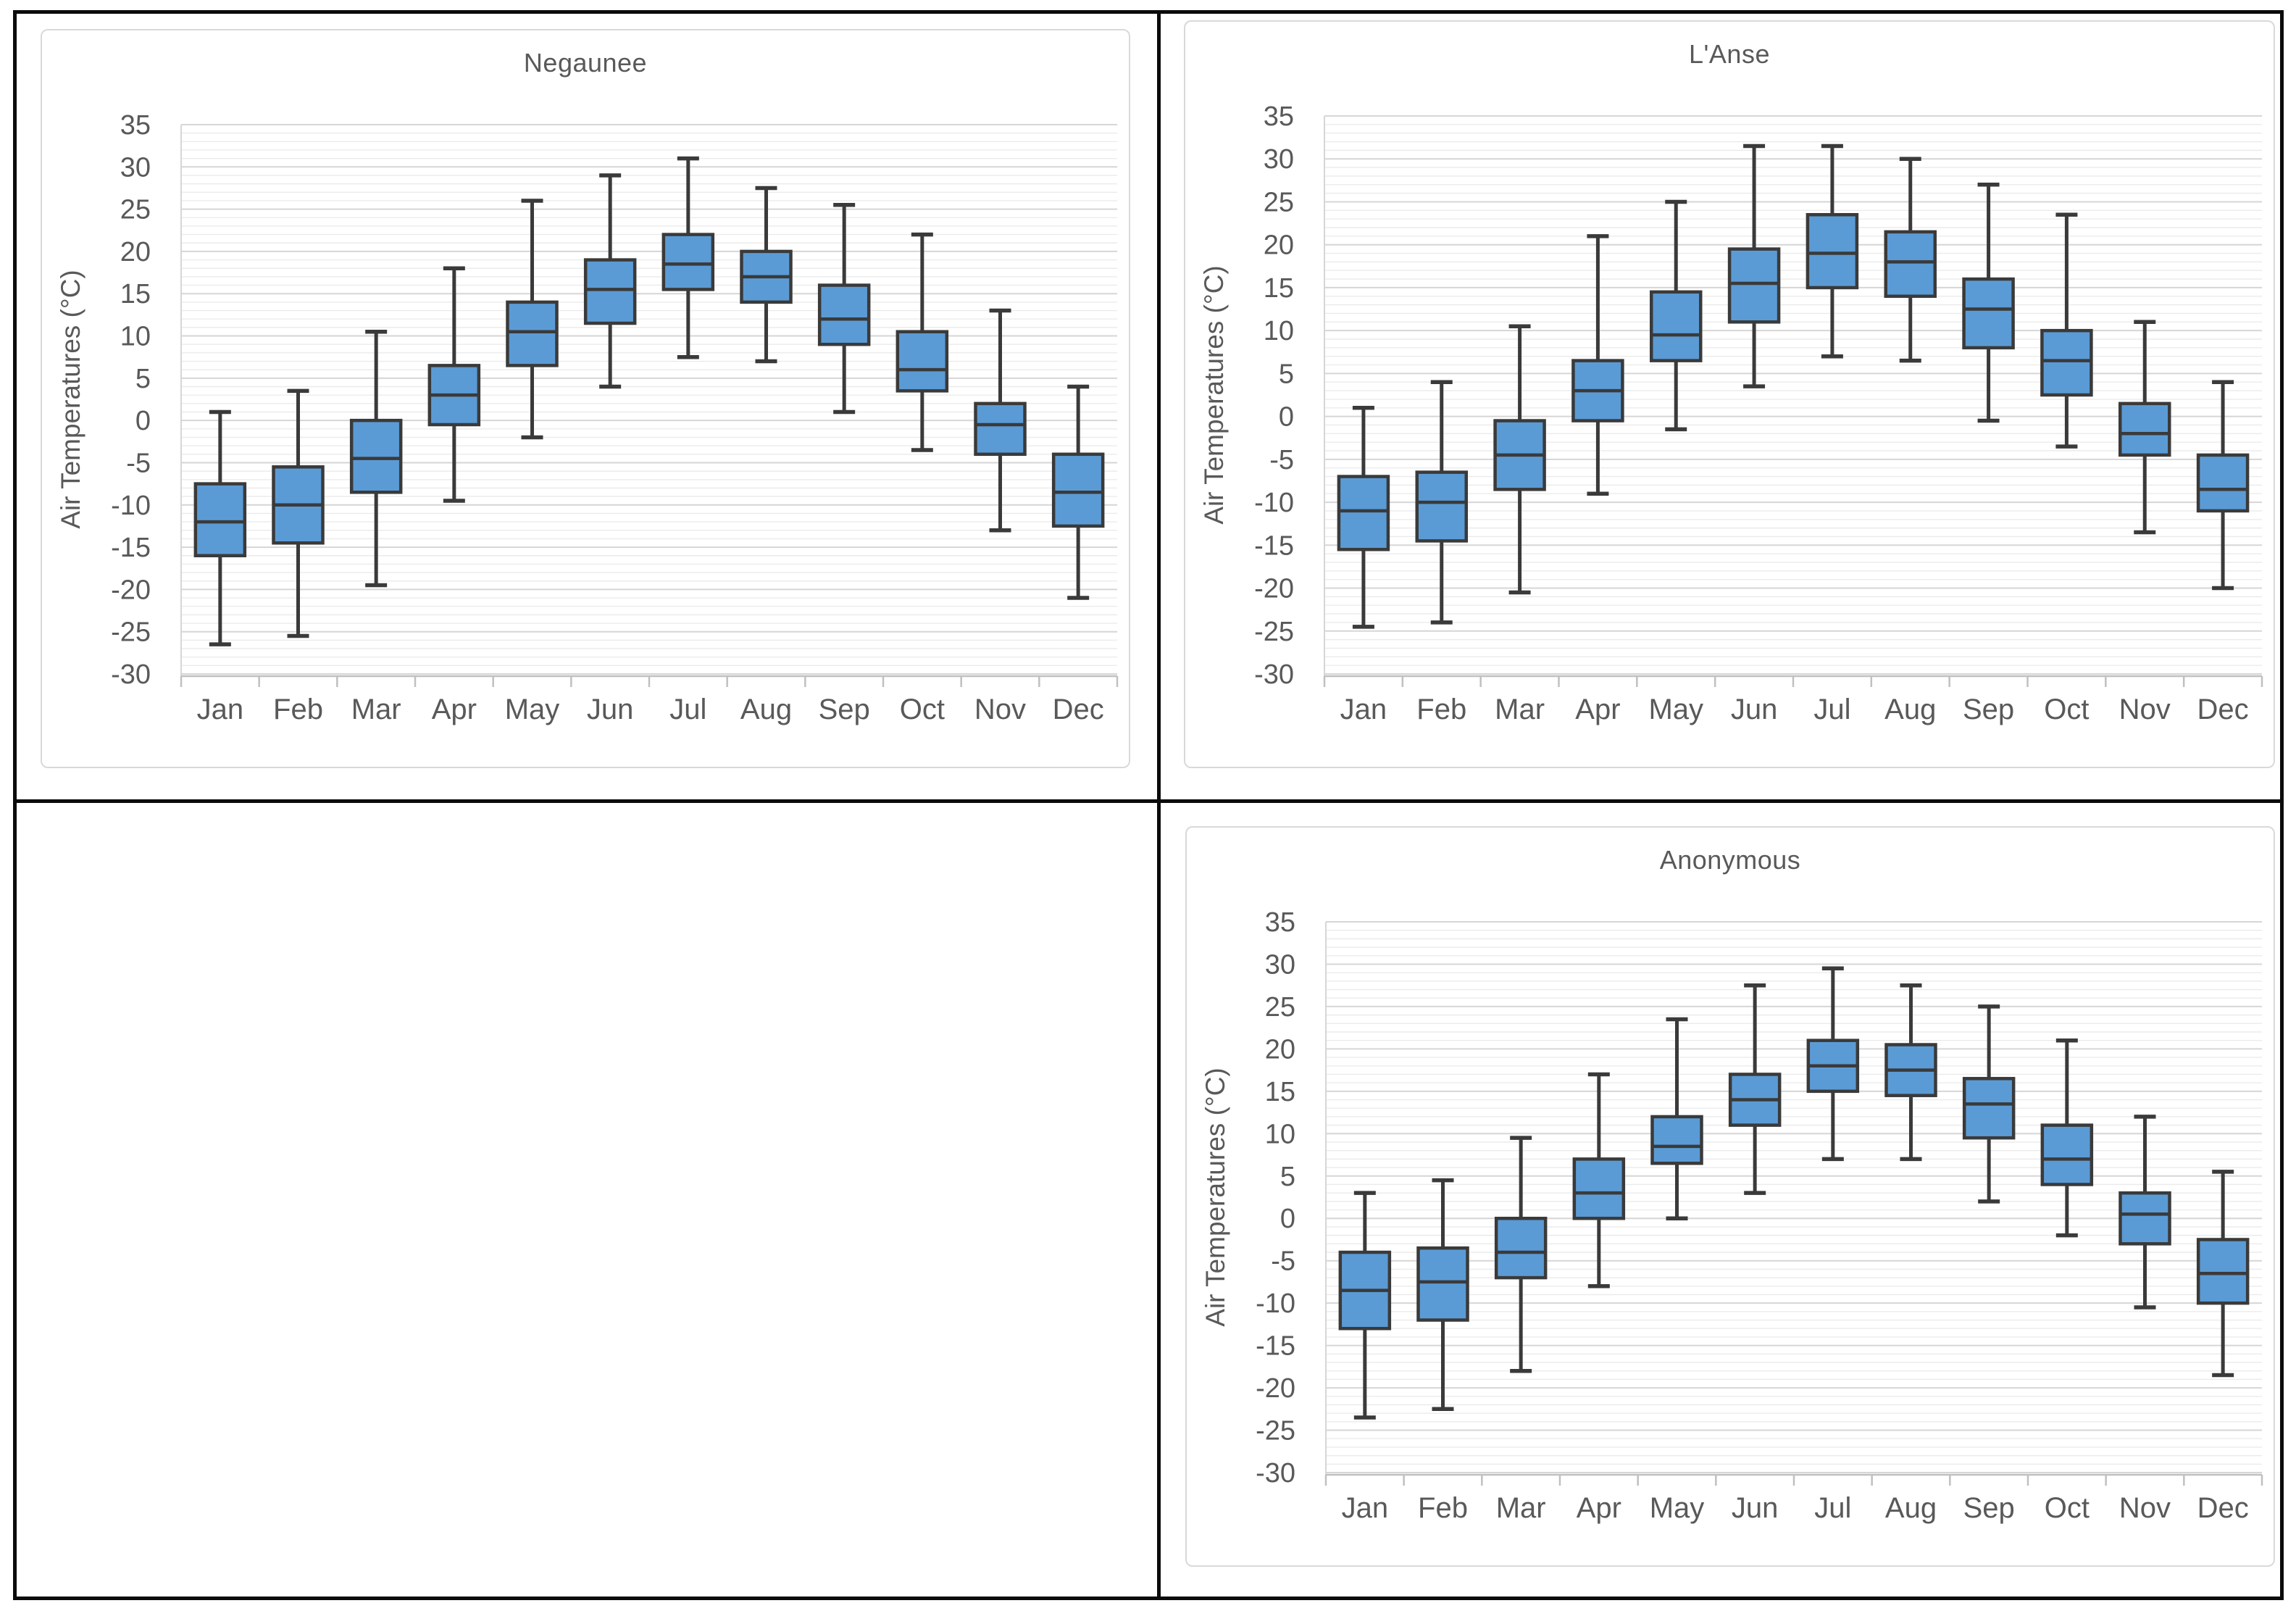 This screenshot has width=2296, height=1611. Describe the element at coordinates (1989, 1508) in the screenshot. I see `x-tick-label: Sep` at that location.